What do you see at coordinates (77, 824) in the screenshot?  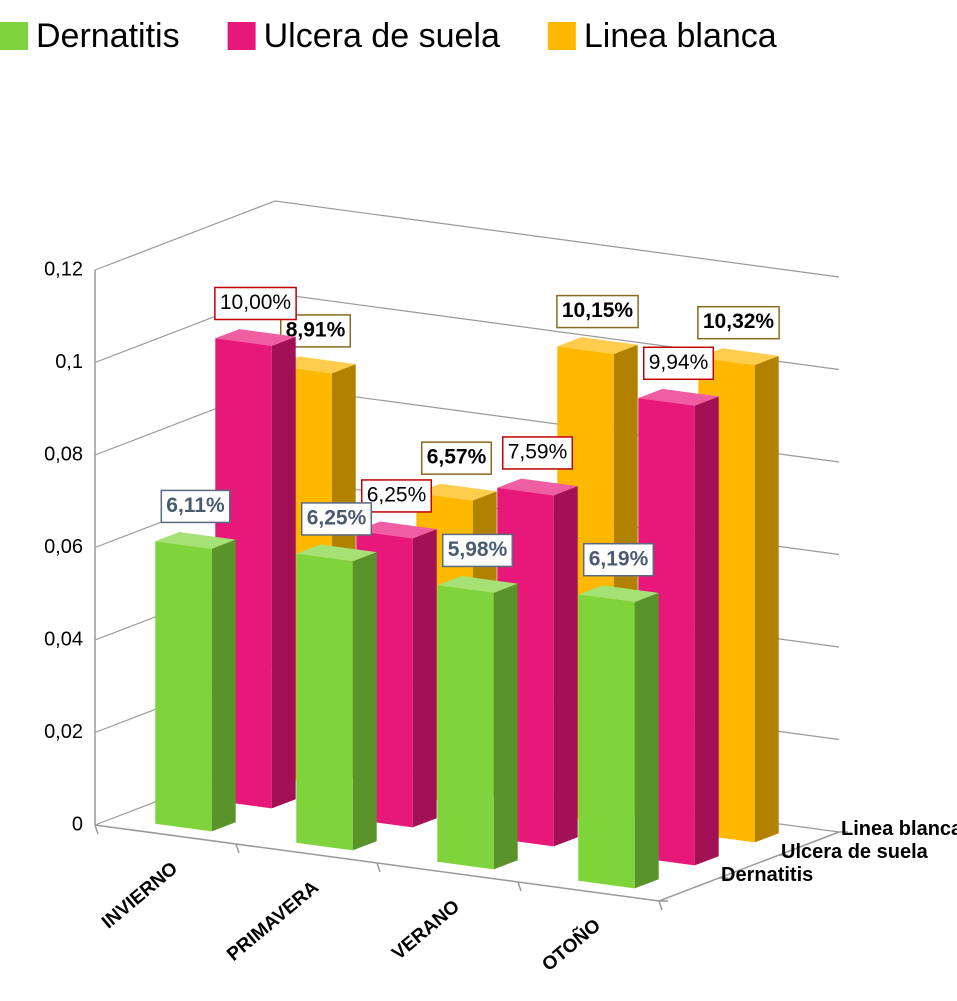 I see `y-tick-label: 0` at bounding box center [77, 824].